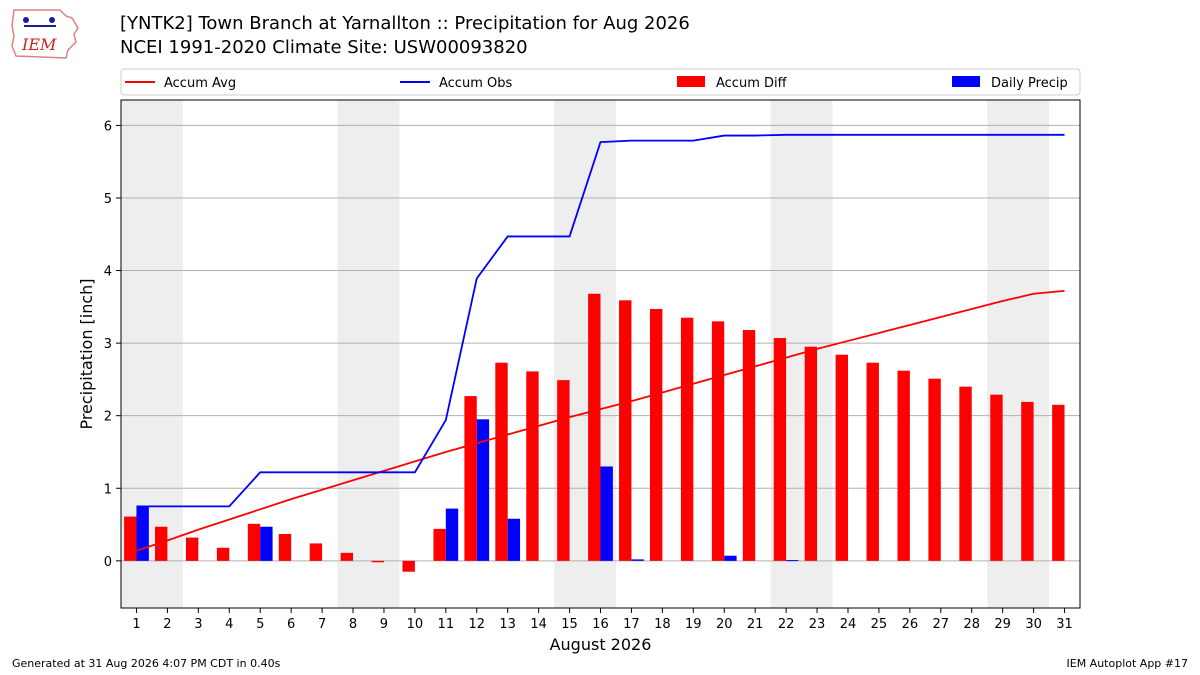  I want to click on x-tick-label: 20, so click(724, 624).